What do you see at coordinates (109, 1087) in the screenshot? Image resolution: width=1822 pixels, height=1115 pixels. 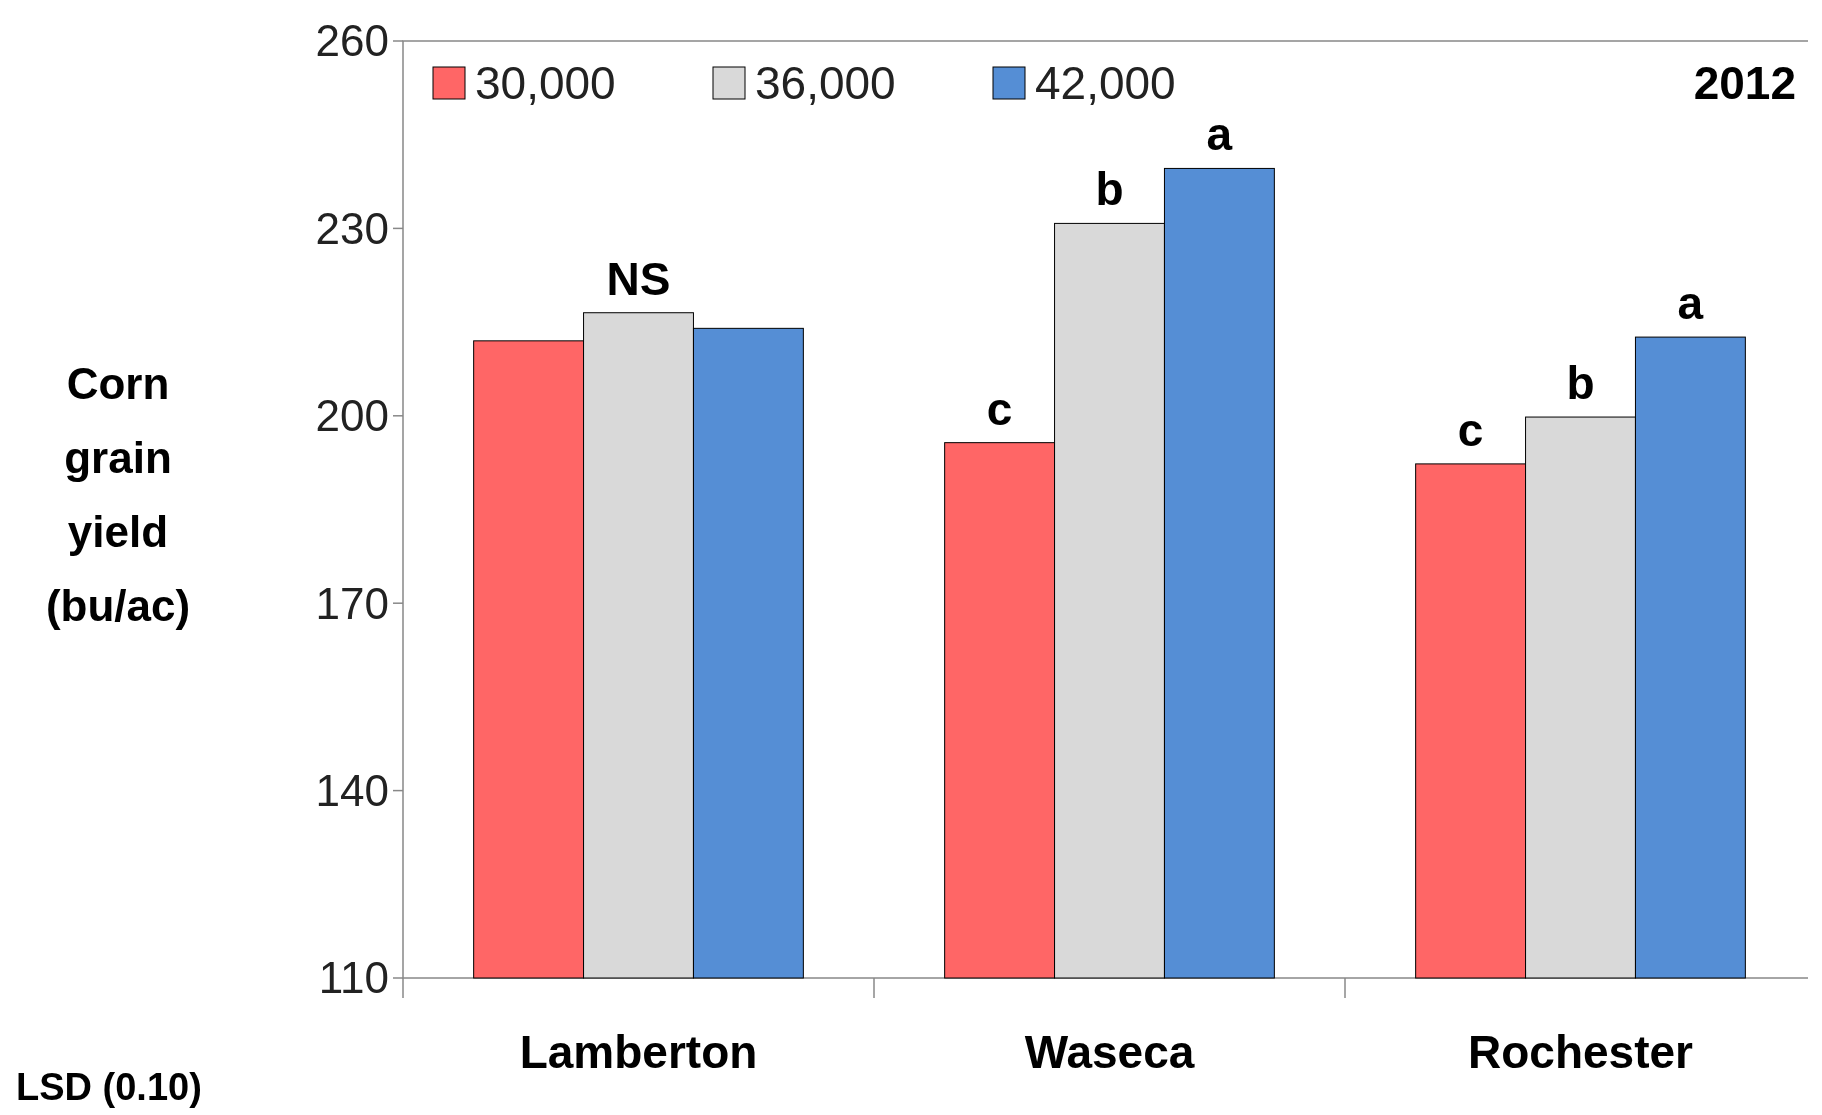 I see `text: LSD (0.10)` at bounding box center [109, 1087].